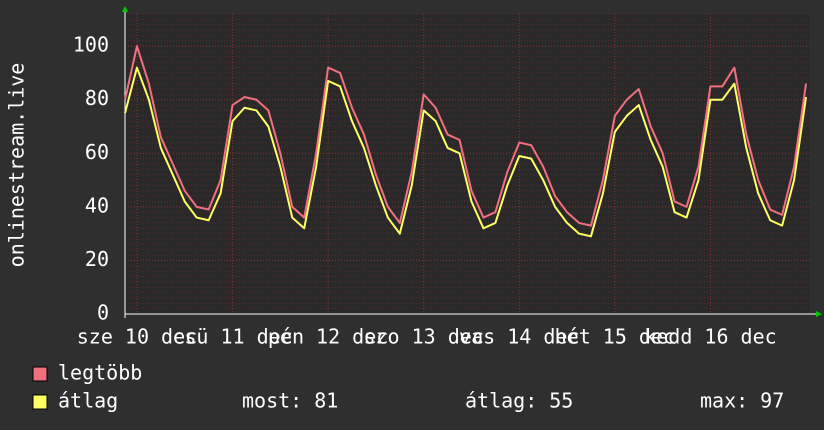 The width and height of the screenshot is (824, 430). Describe the element at coordinates (710, 337) in the screenshot. I see `x-tick-label: kedd 16 dec` at that location.